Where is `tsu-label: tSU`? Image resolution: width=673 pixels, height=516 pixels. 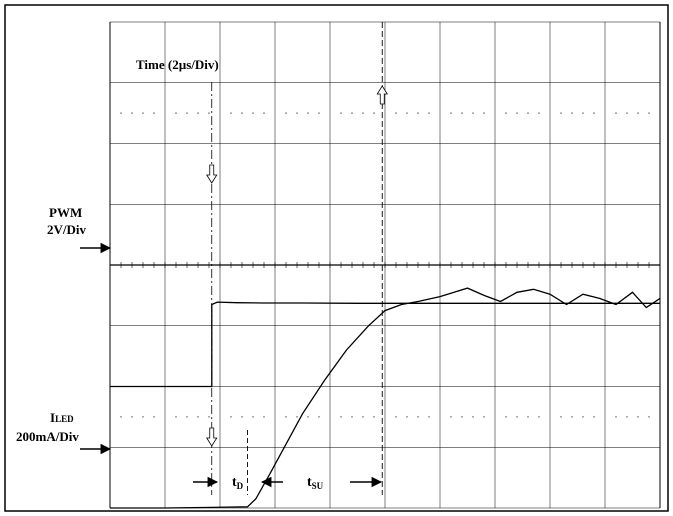
tsu-label: tSU is located at coordinates (315, 483).